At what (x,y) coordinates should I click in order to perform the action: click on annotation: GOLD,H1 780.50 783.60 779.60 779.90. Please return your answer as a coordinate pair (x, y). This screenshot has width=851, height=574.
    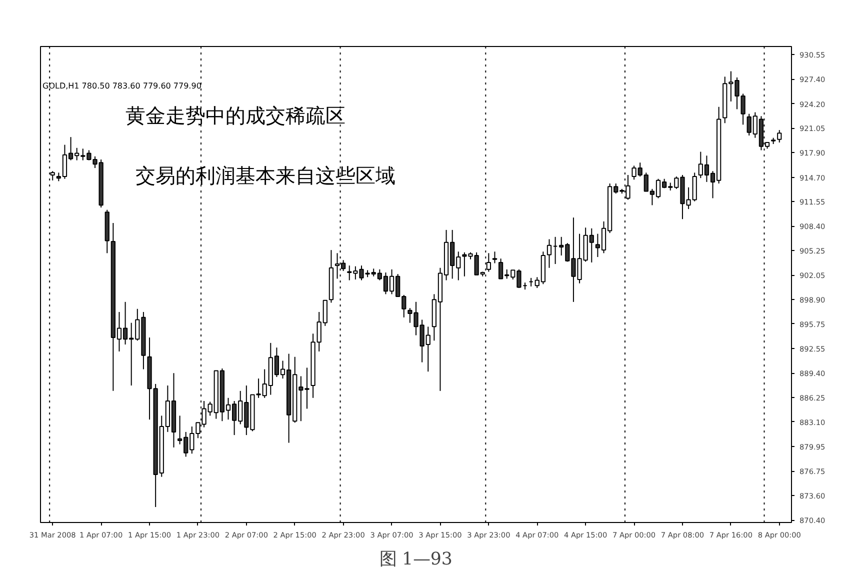
    Looking at the image, I should click on (122, 86).